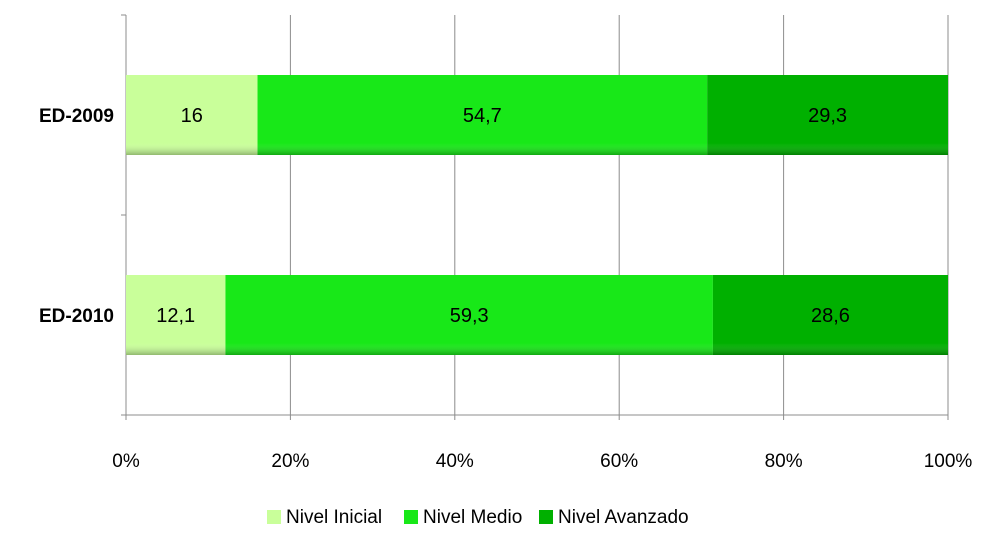 The image size is (981, 535). Describe the element at coordinates (542, 461) in the screenshot. I see `x-axis-tick-labels: 0% 20% 40% 60% 80% 100%` at that location.